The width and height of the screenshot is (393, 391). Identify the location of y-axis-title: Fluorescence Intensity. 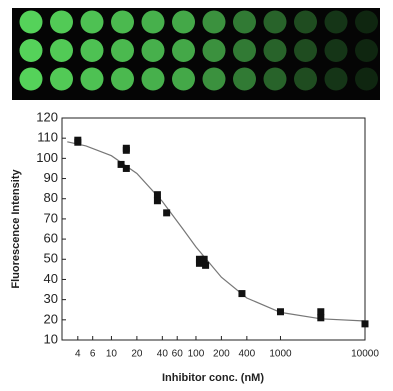
(16, 229).